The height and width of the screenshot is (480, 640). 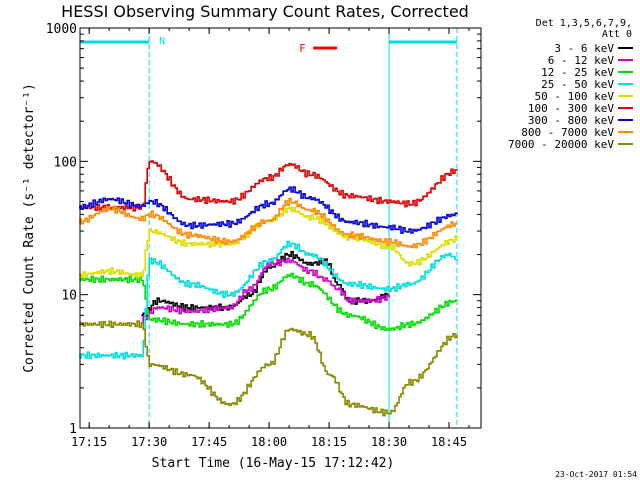 What do you see at coordinates (89, 442) in the screenshot?
I see `x-tick-label: 17:15` at bounding box center [89, 442].